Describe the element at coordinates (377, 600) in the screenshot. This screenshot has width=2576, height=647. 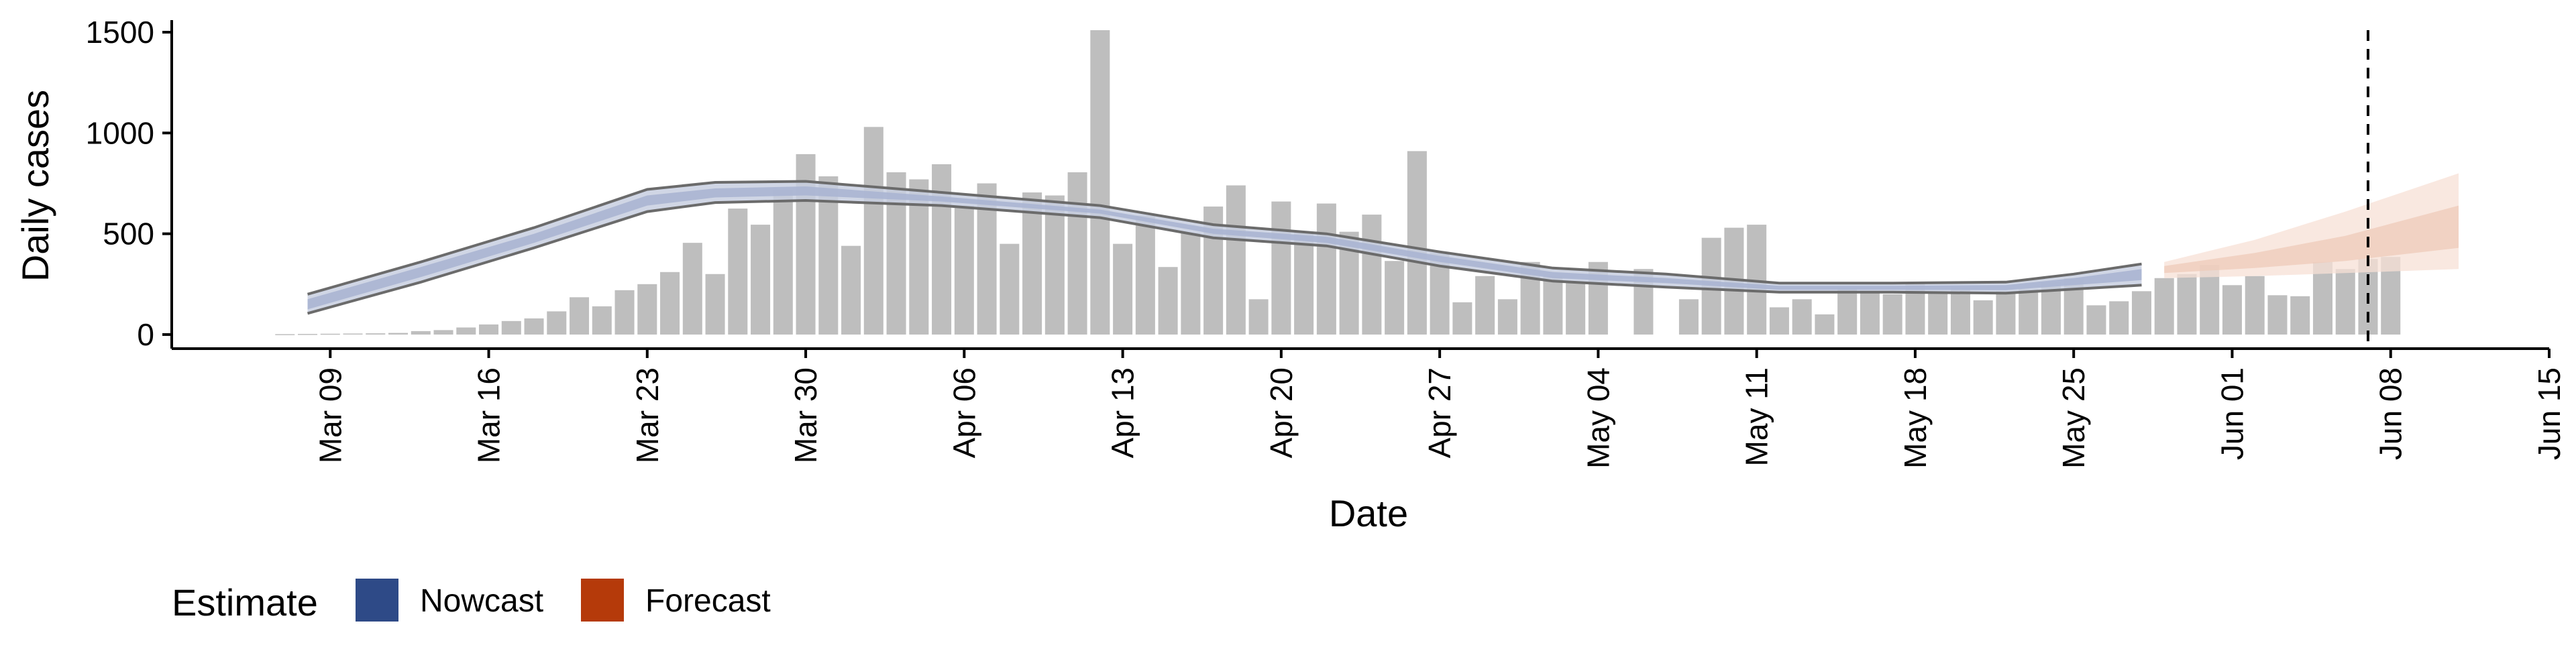
I see `legend-swatch-nowcast` at that location.